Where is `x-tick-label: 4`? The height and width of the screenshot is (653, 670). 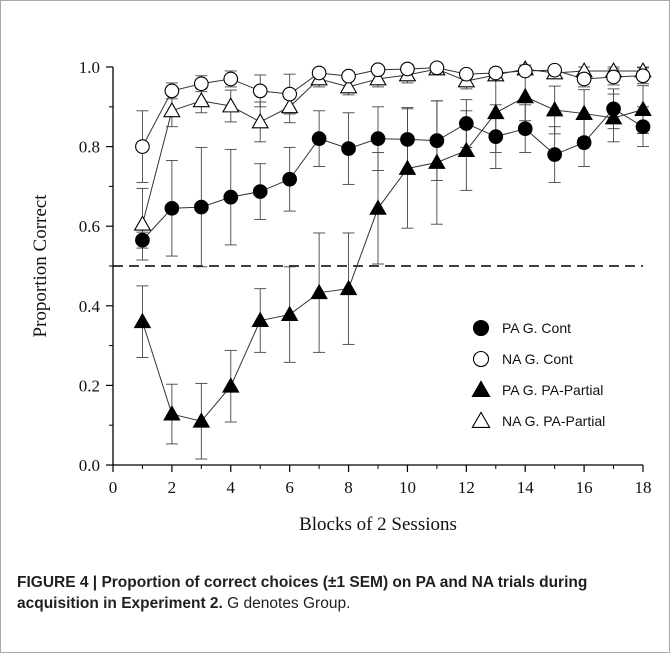
x-tick-label: 4 is located at coordinates (231, 487).